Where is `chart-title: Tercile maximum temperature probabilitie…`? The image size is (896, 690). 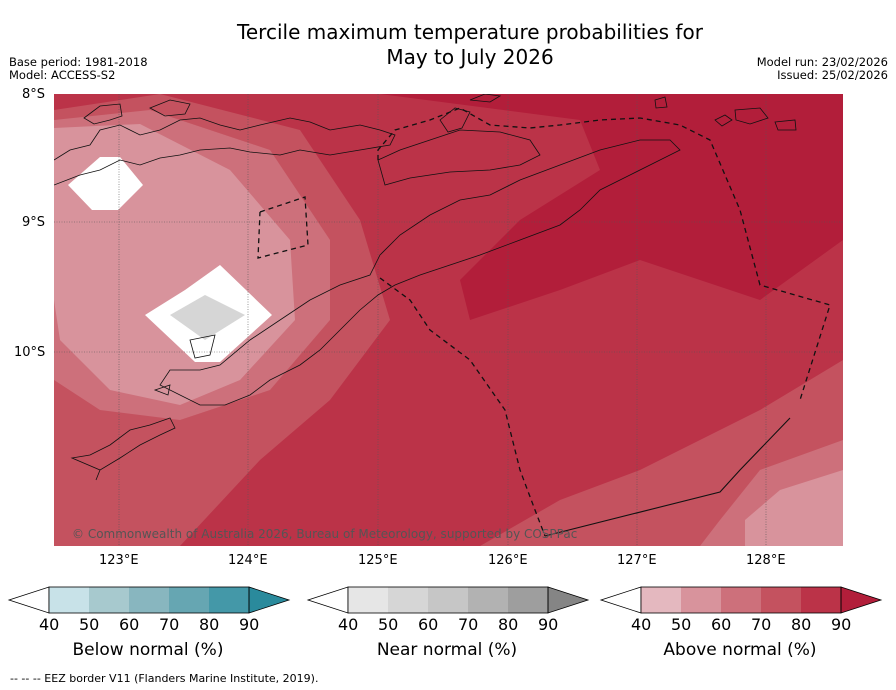 chart-title: Tercile maximum temperature probabilitie… is located at coordinates (448, 45).